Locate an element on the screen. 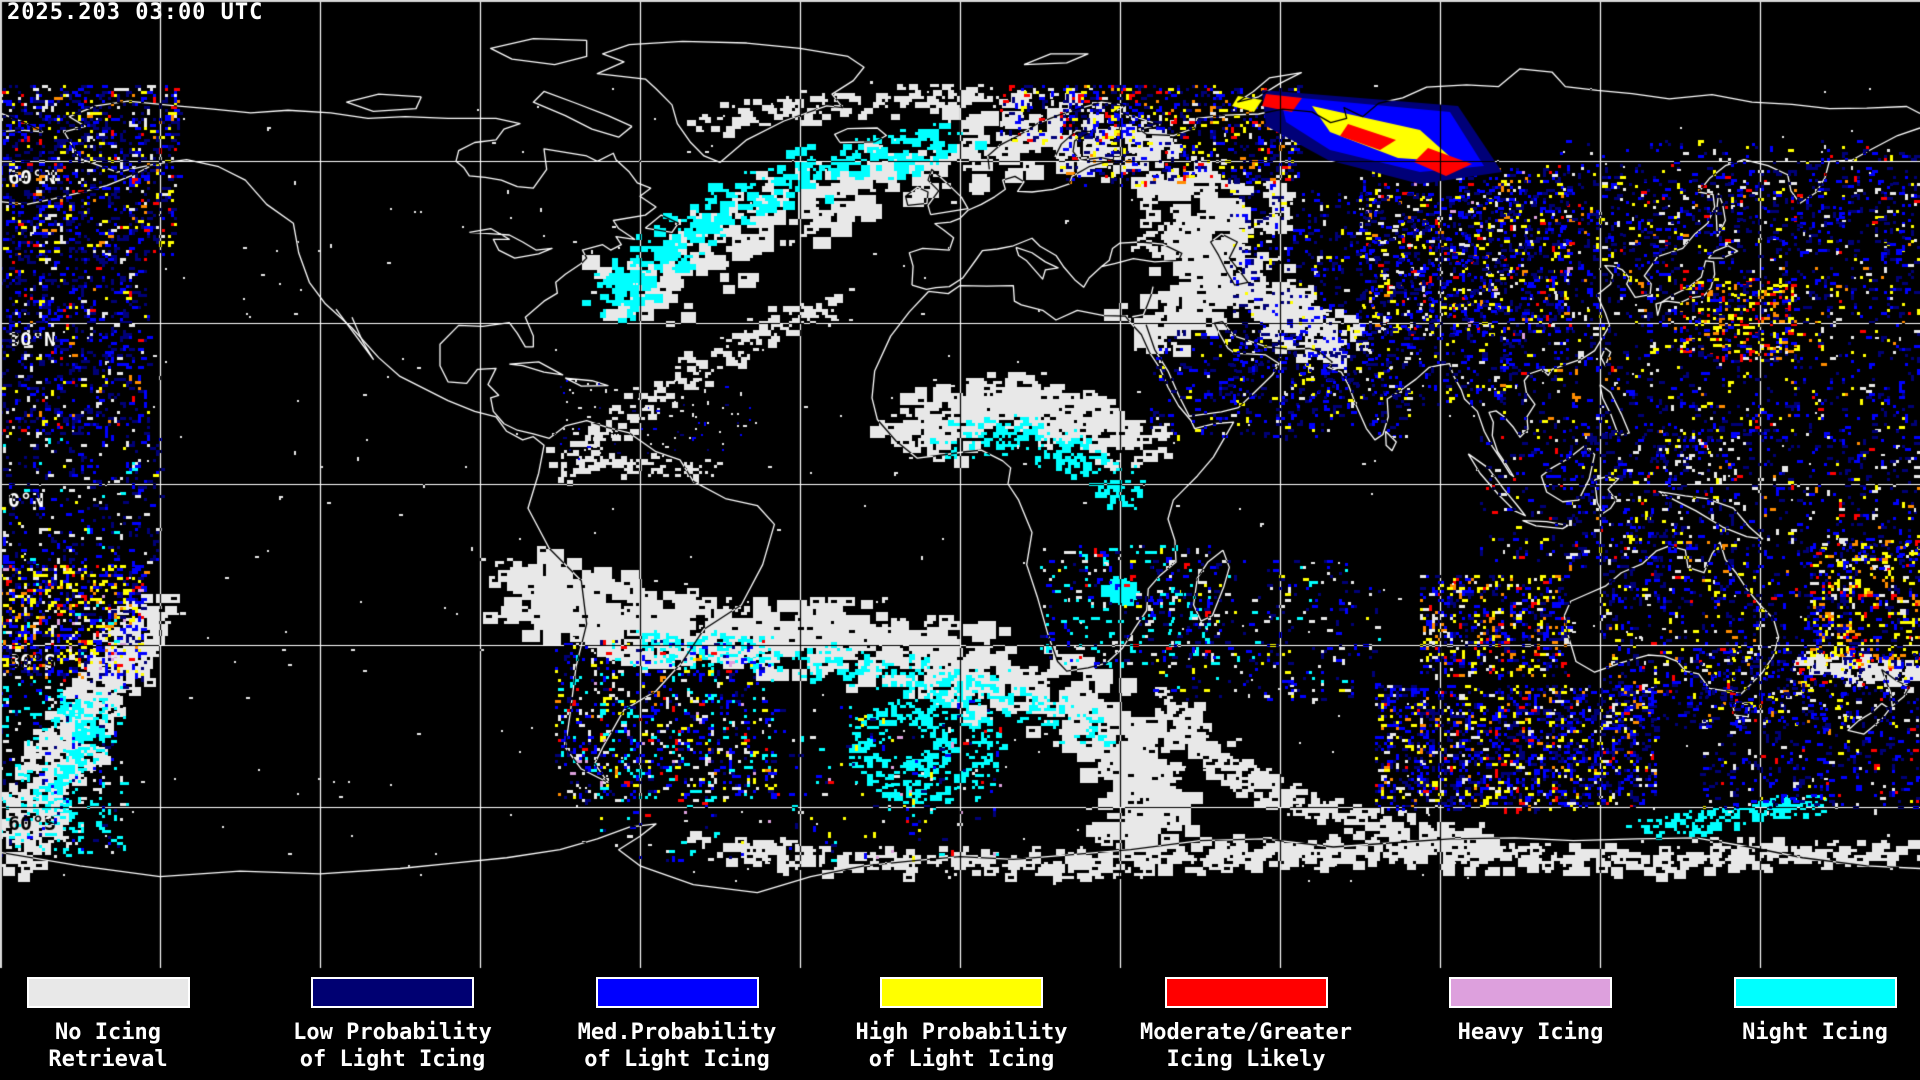  legend-label: Moderate/Greater Icing Likely is located at coordinates (1246, 1046).